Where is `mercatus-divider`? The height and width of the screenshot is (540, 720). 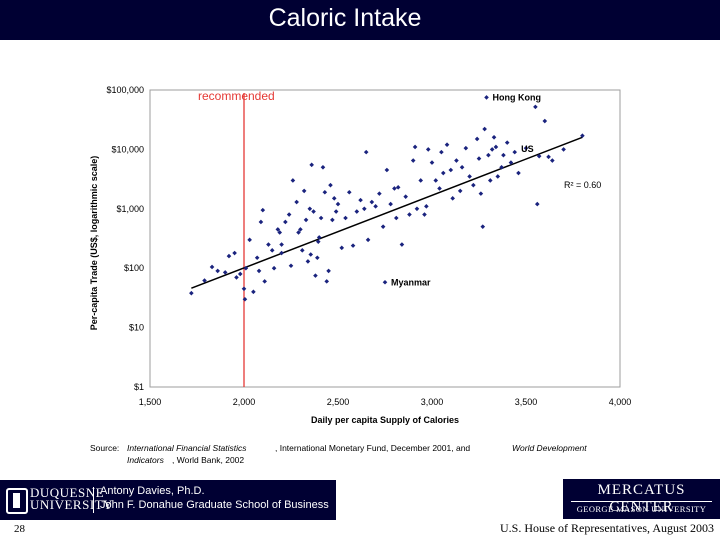 mercatus-divider is located at coordinates (641, 501).